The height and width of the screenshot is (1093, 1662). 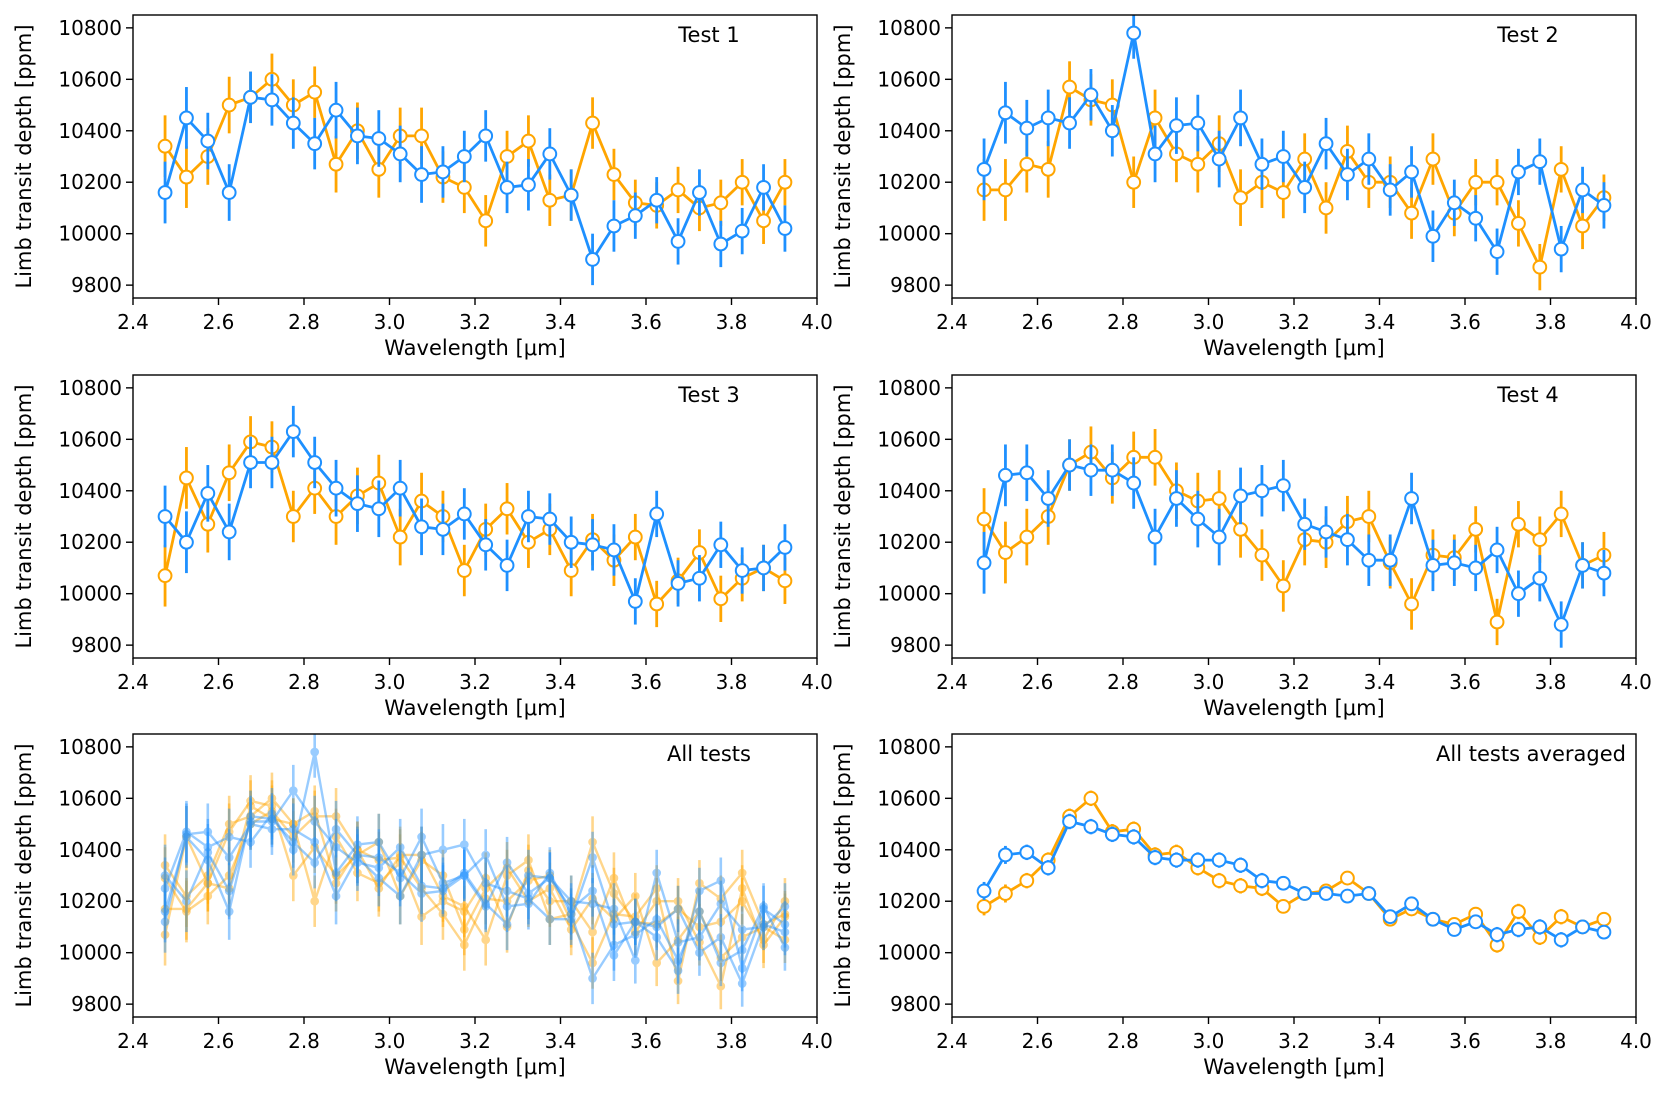 What do you see at coordinates (474, 1067) in the screenshot?
I see `x-axis-label: Wavelength [μm]` at bounding box center [474, 1067].